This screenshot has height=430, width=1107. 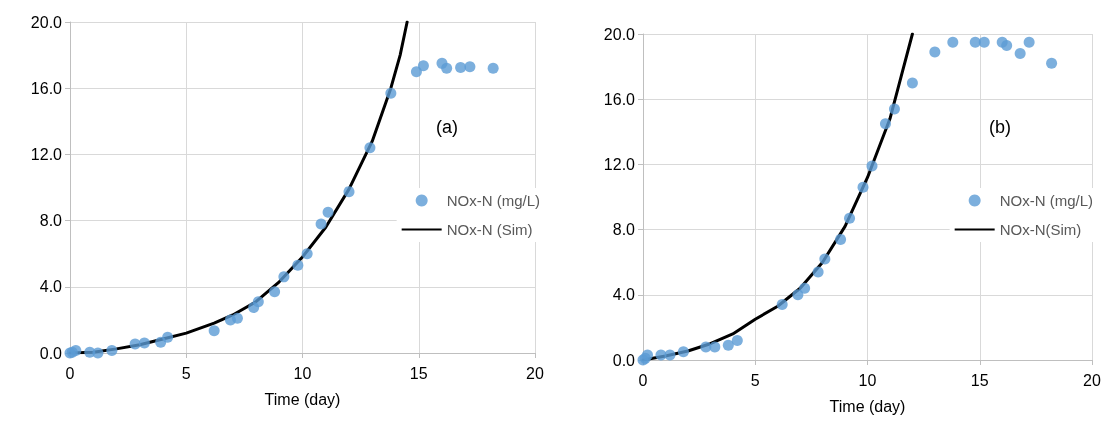 What do you see at coordinates (489, 229) in the screenshot?
I see `legend-label: NOx-N (Sim)` at bounding box center [489, 229].